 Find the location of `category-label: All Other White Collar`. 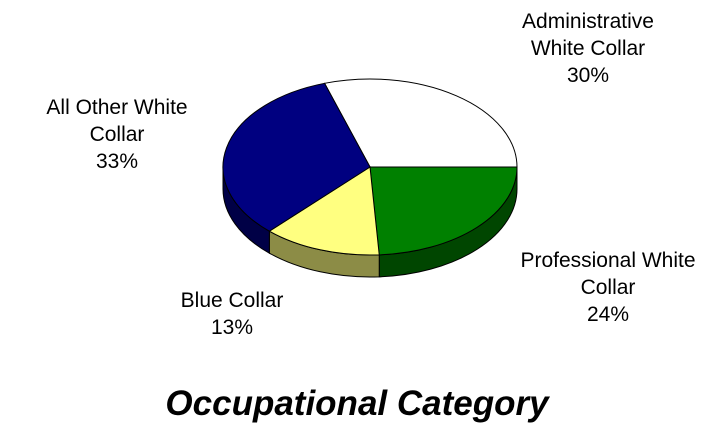

category-label: All Other White Collar is located at coordinates (117, 121).